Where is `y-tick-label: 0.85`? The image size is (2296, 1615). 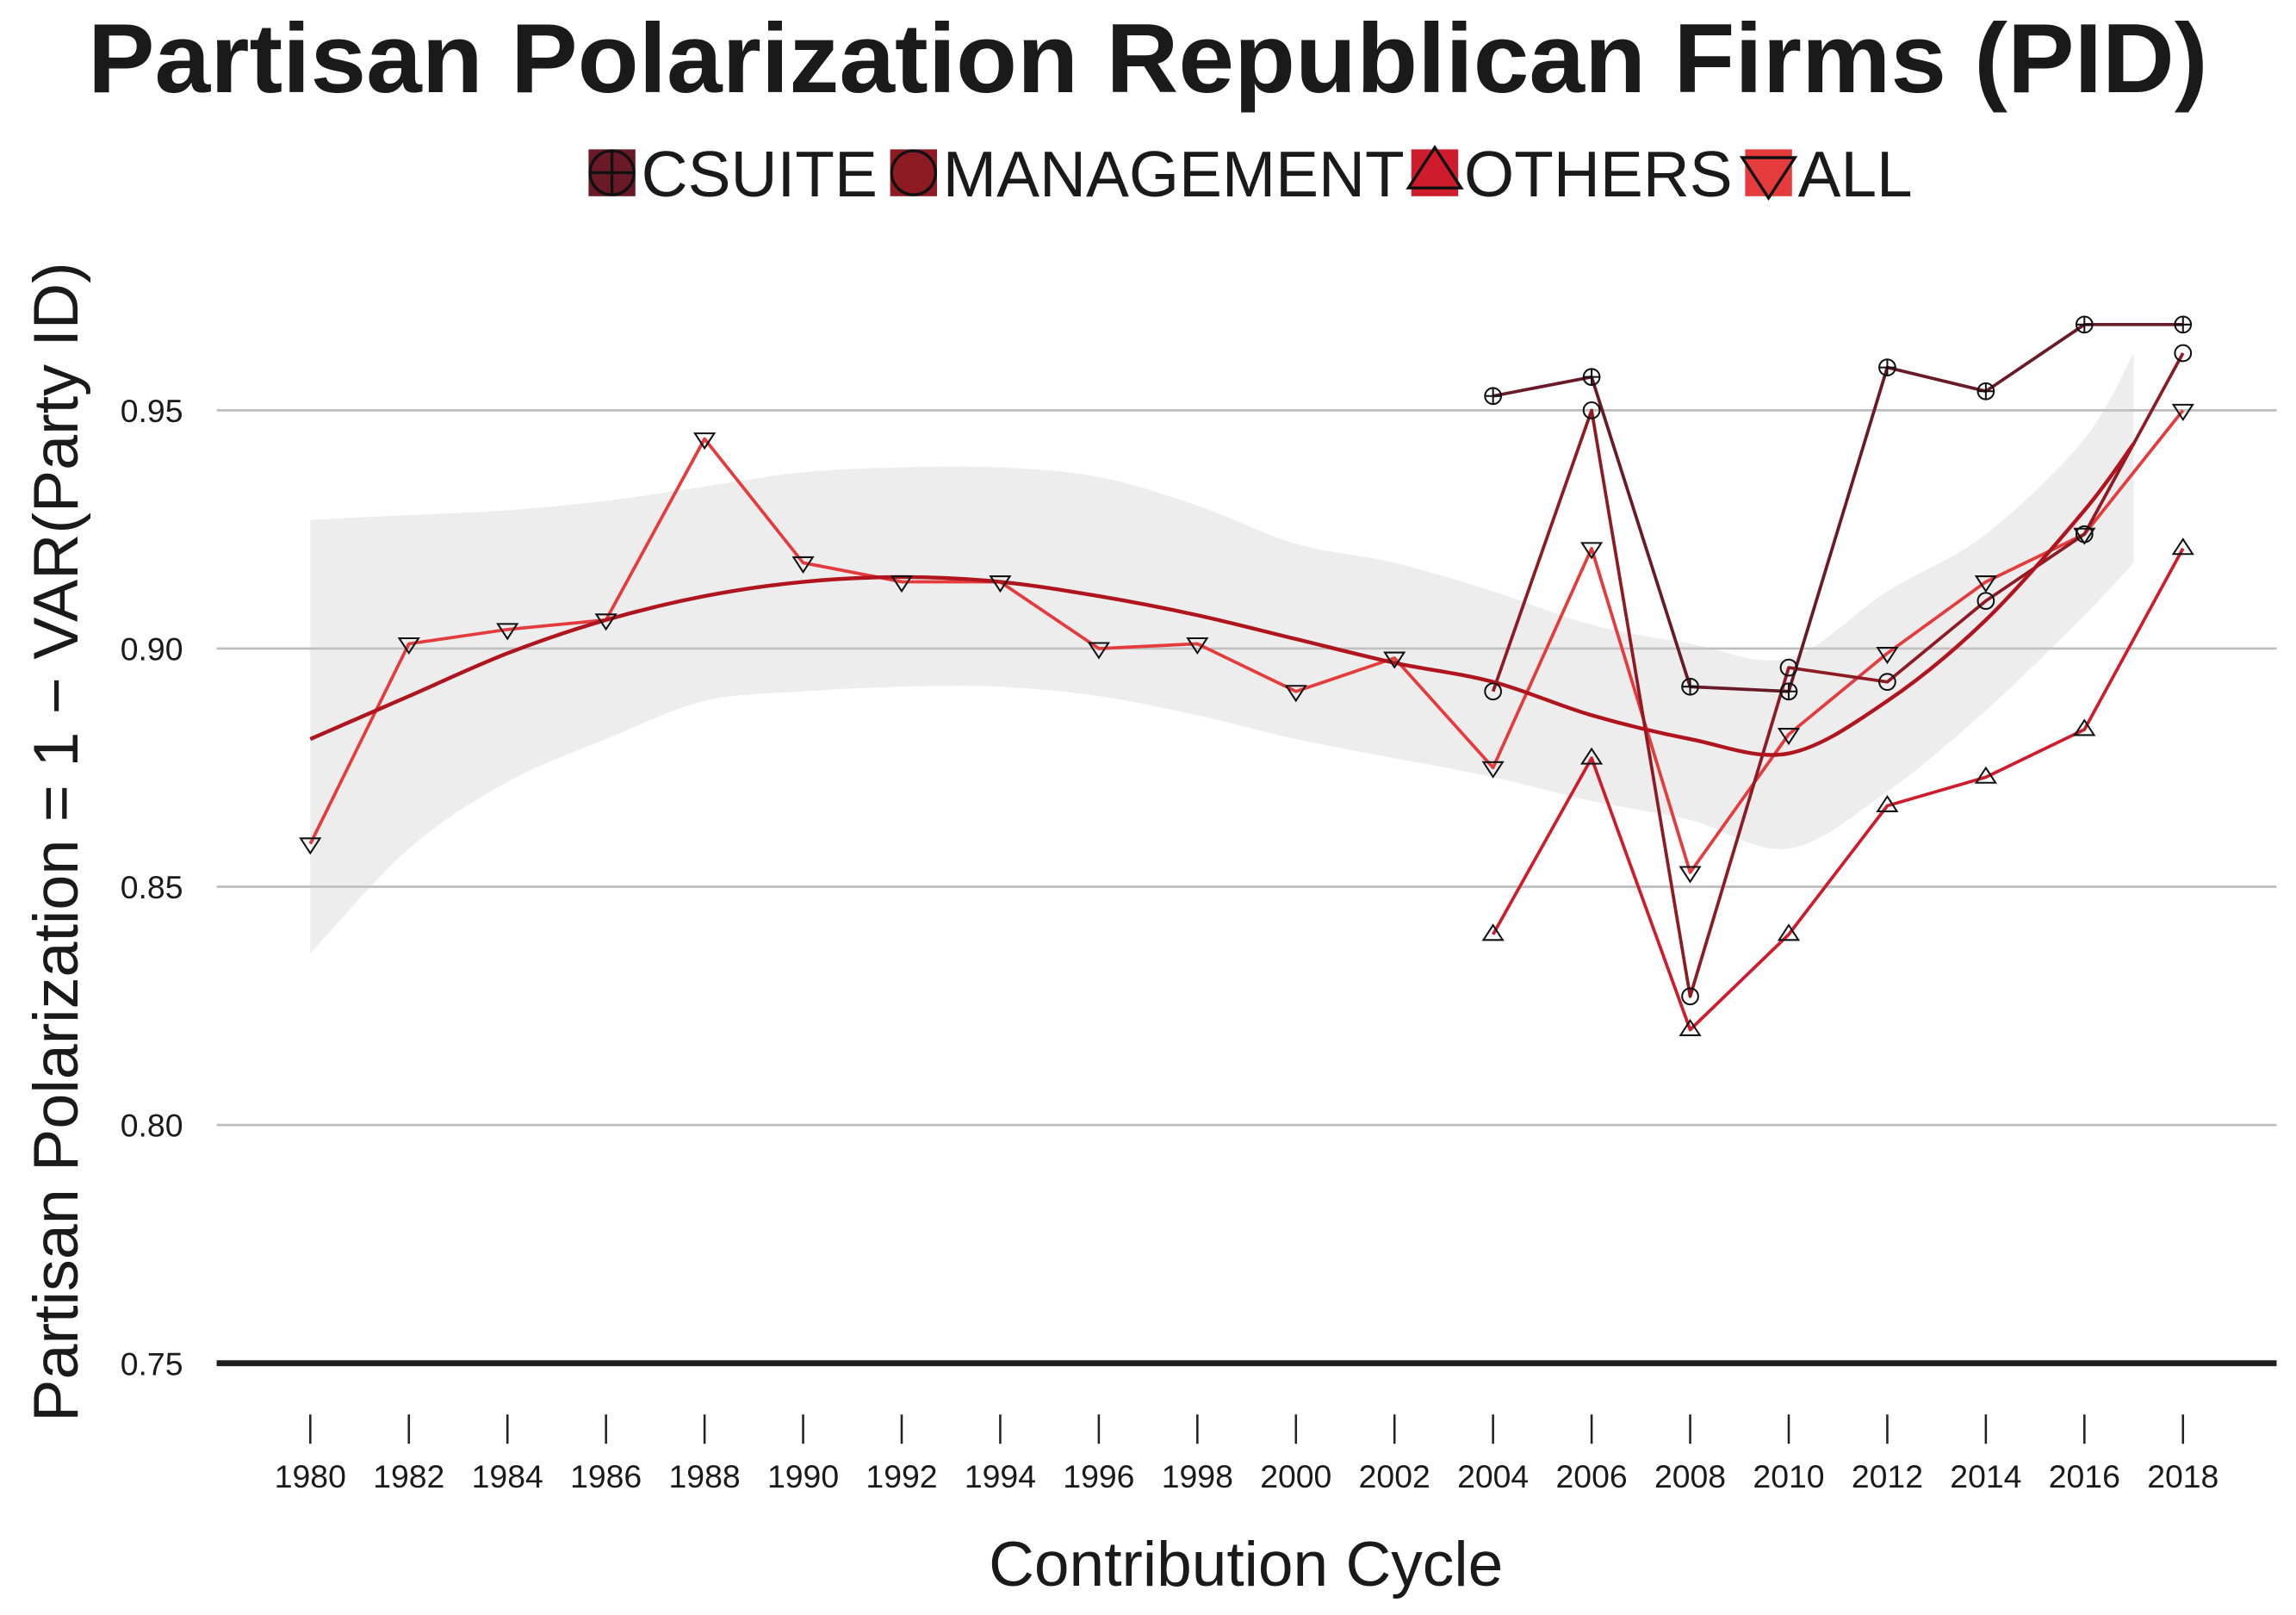 y-tick-label: 0.85 is located at coordinates (152, 887).